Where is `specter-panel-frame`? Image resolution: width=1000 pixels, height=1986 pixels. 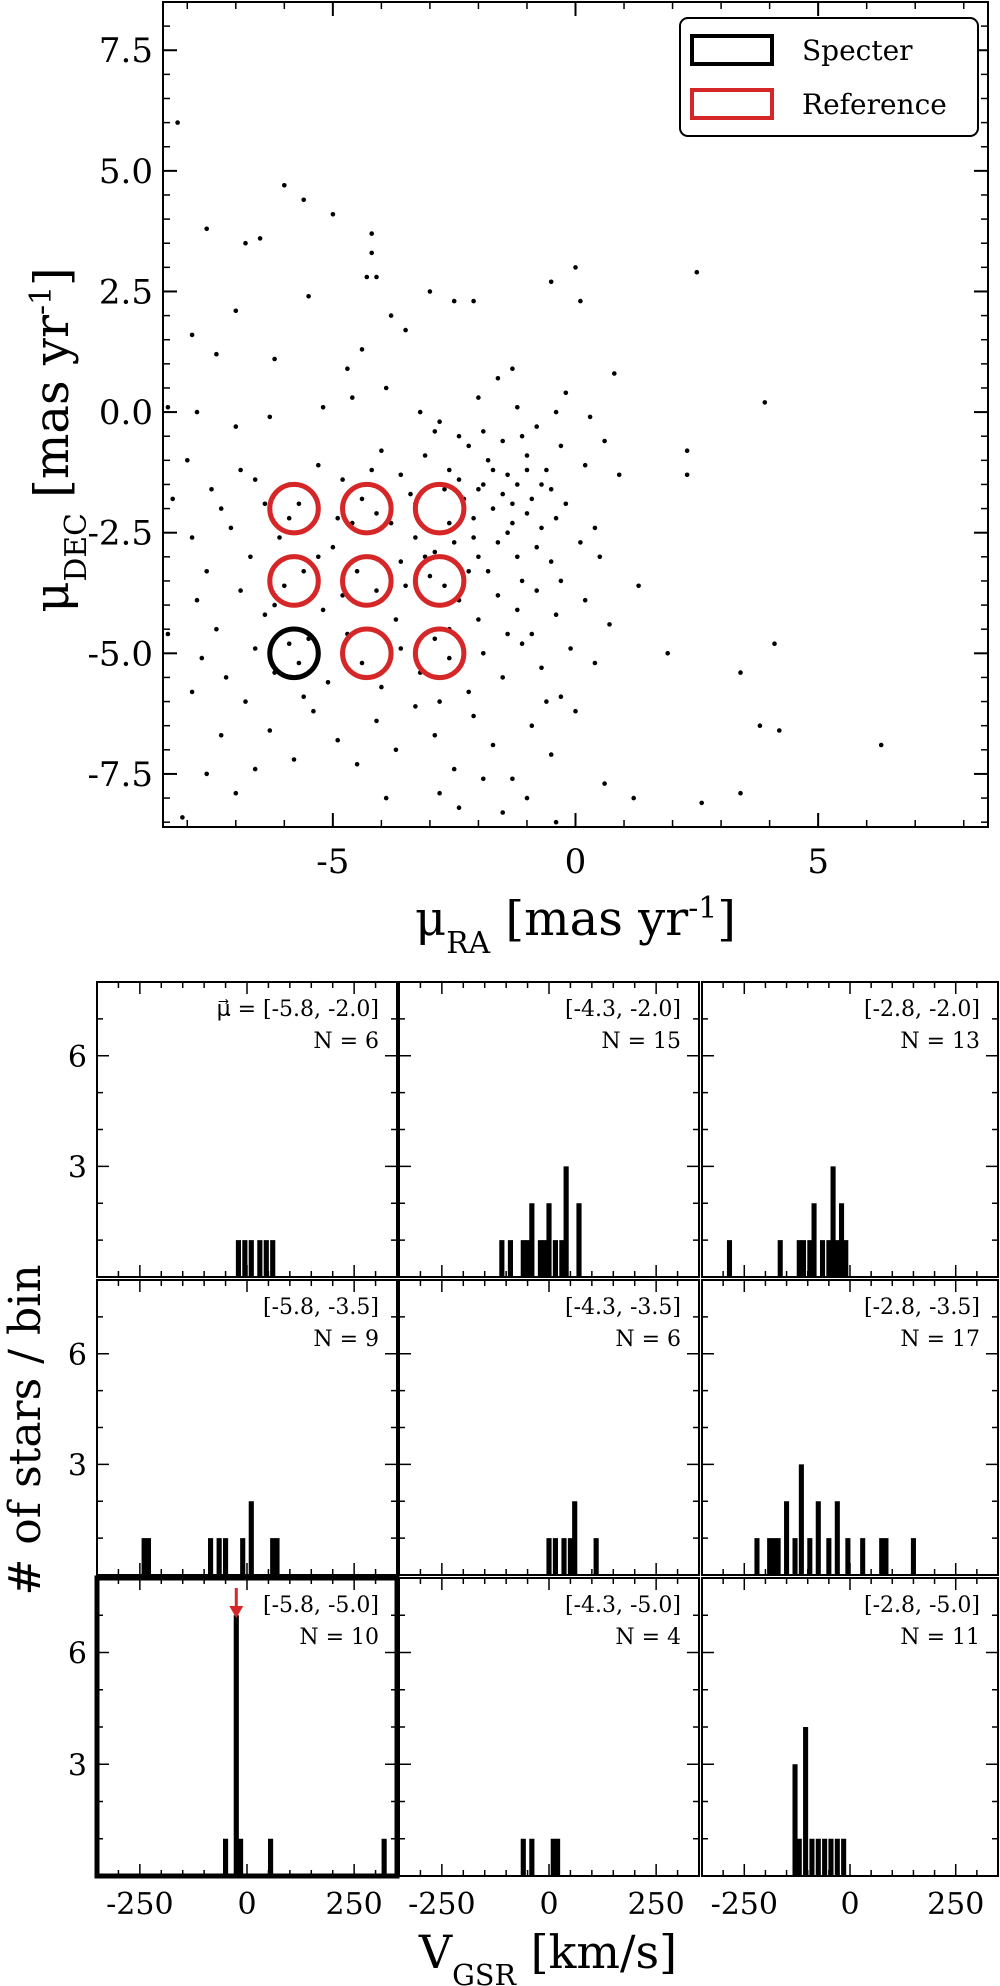
specter-panel-frame is located at coordinates (247, 1727).